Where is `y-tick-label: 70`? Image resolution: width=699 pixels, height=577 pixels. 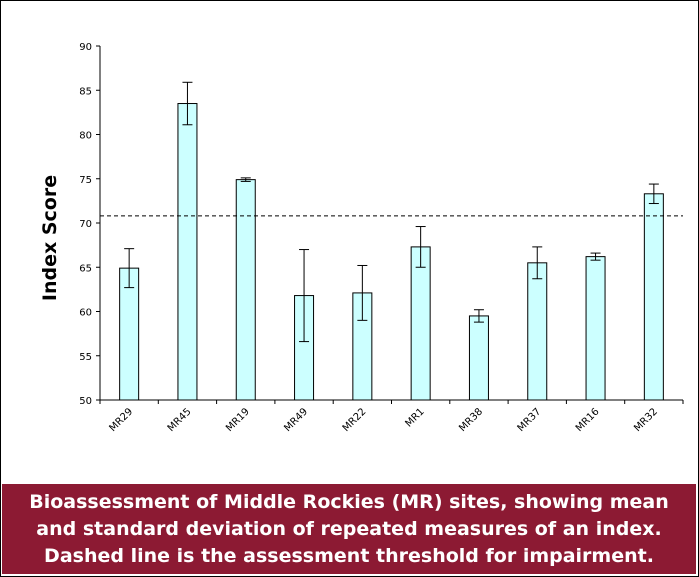 y-tick-label: 70 is located at coordinates (85, 224).